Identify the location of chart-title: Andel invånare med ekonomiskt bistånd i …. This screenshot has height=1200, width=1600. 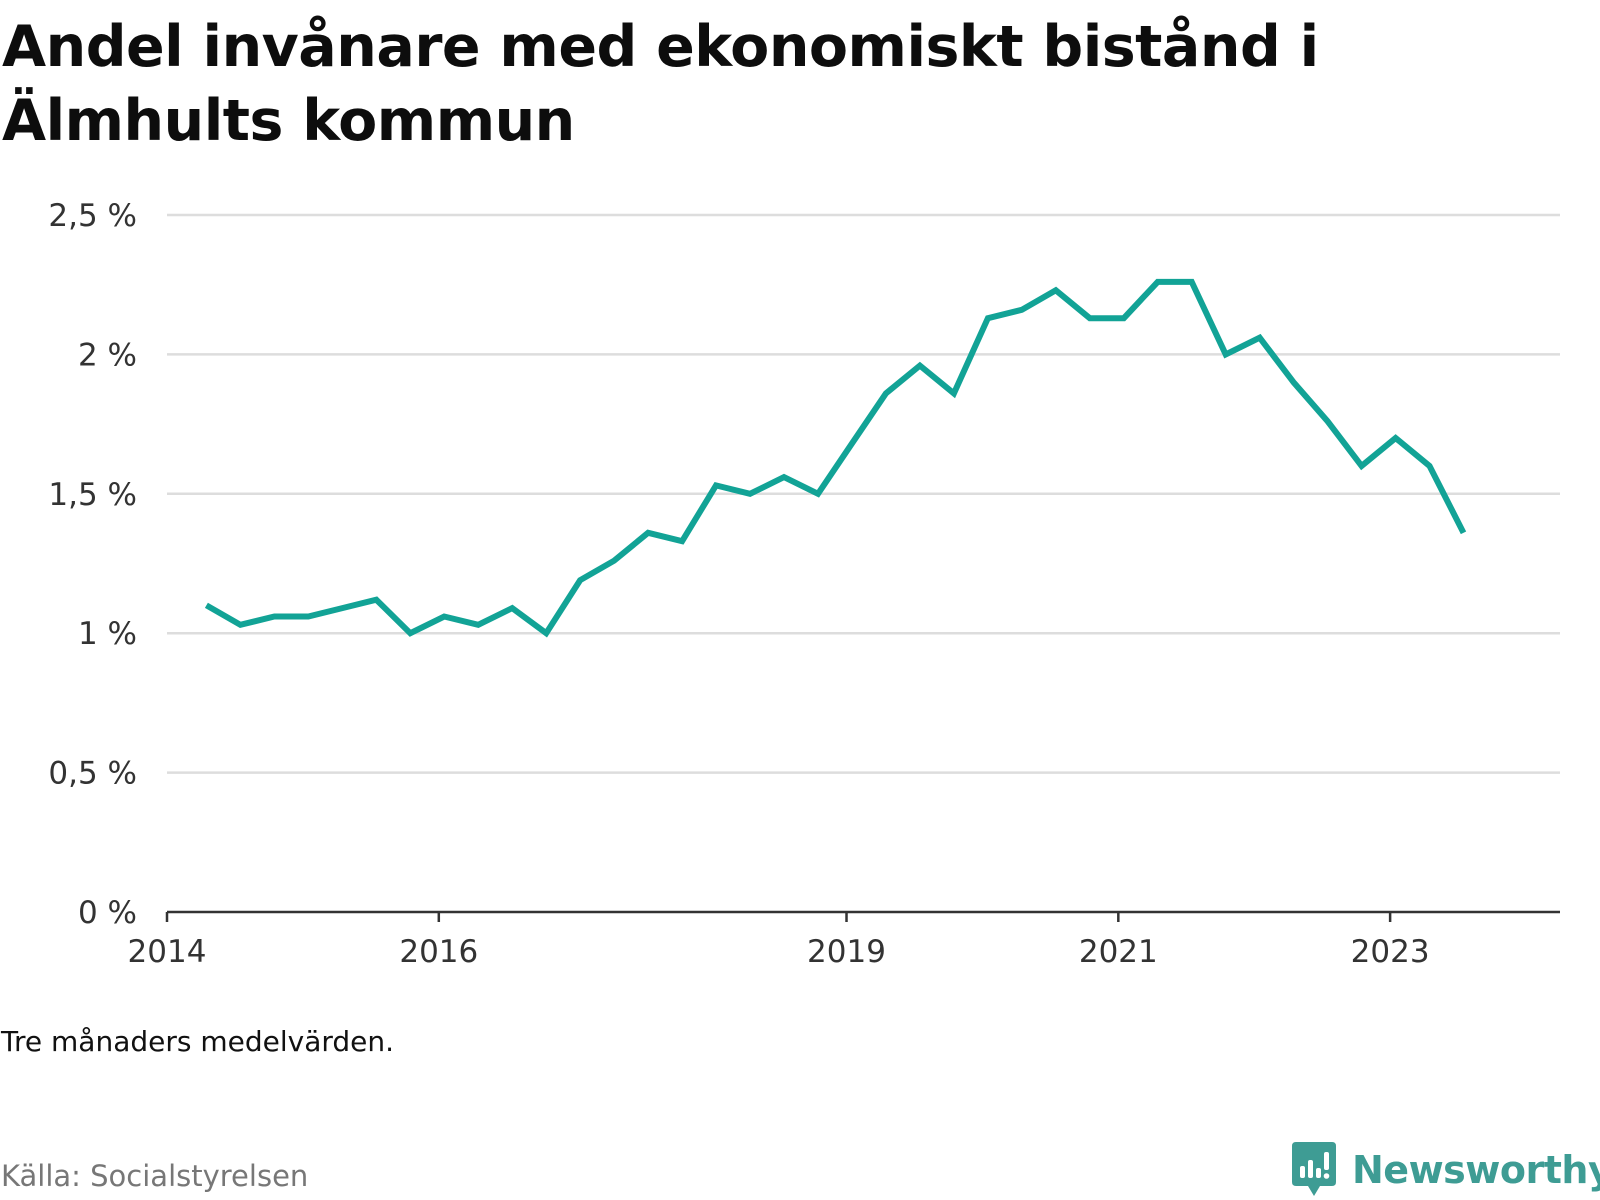
(660, 84).